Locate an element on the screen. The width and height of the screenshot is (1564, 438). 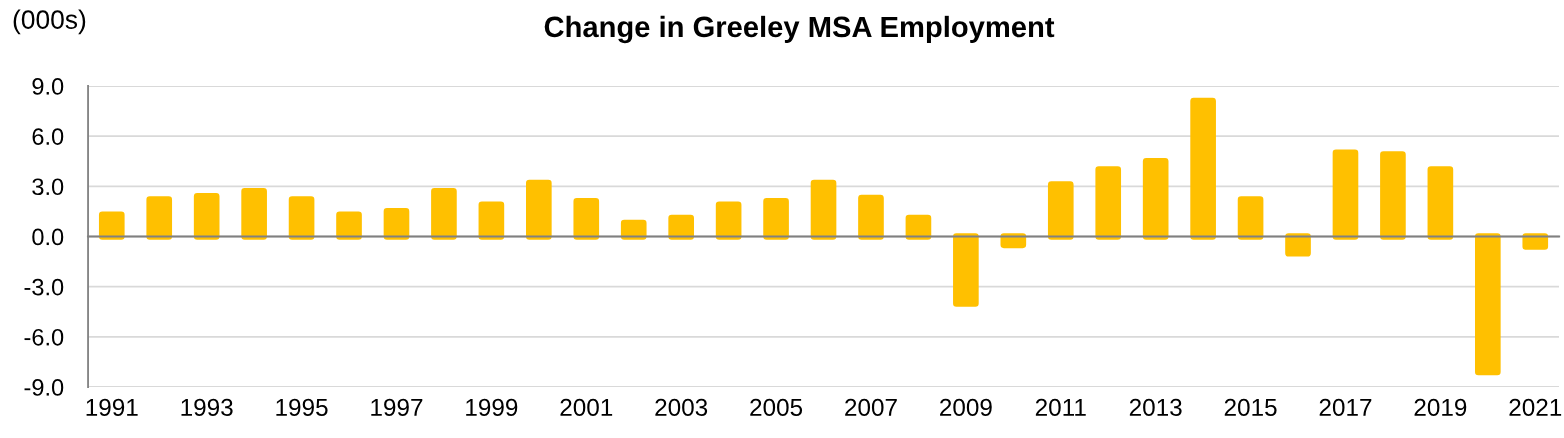
y-tick-label: -9.0 is located at coordinates (44, 387).